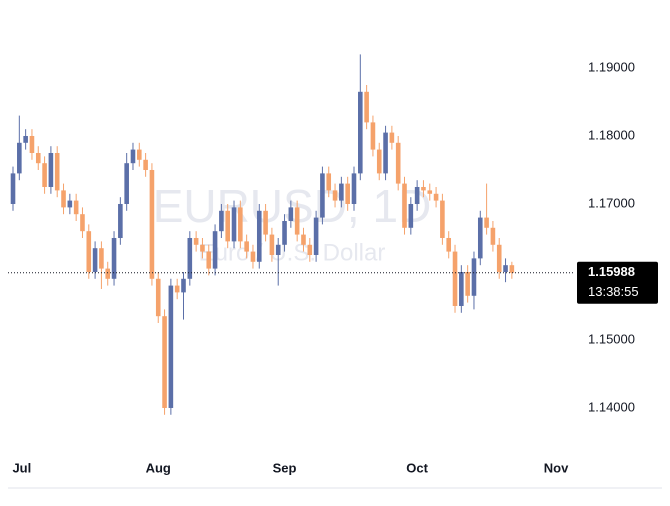 Image resolution: width=670 pixels, height=506 pixels. I want to click on last-price-label: 1.15988, so click(611, 271).